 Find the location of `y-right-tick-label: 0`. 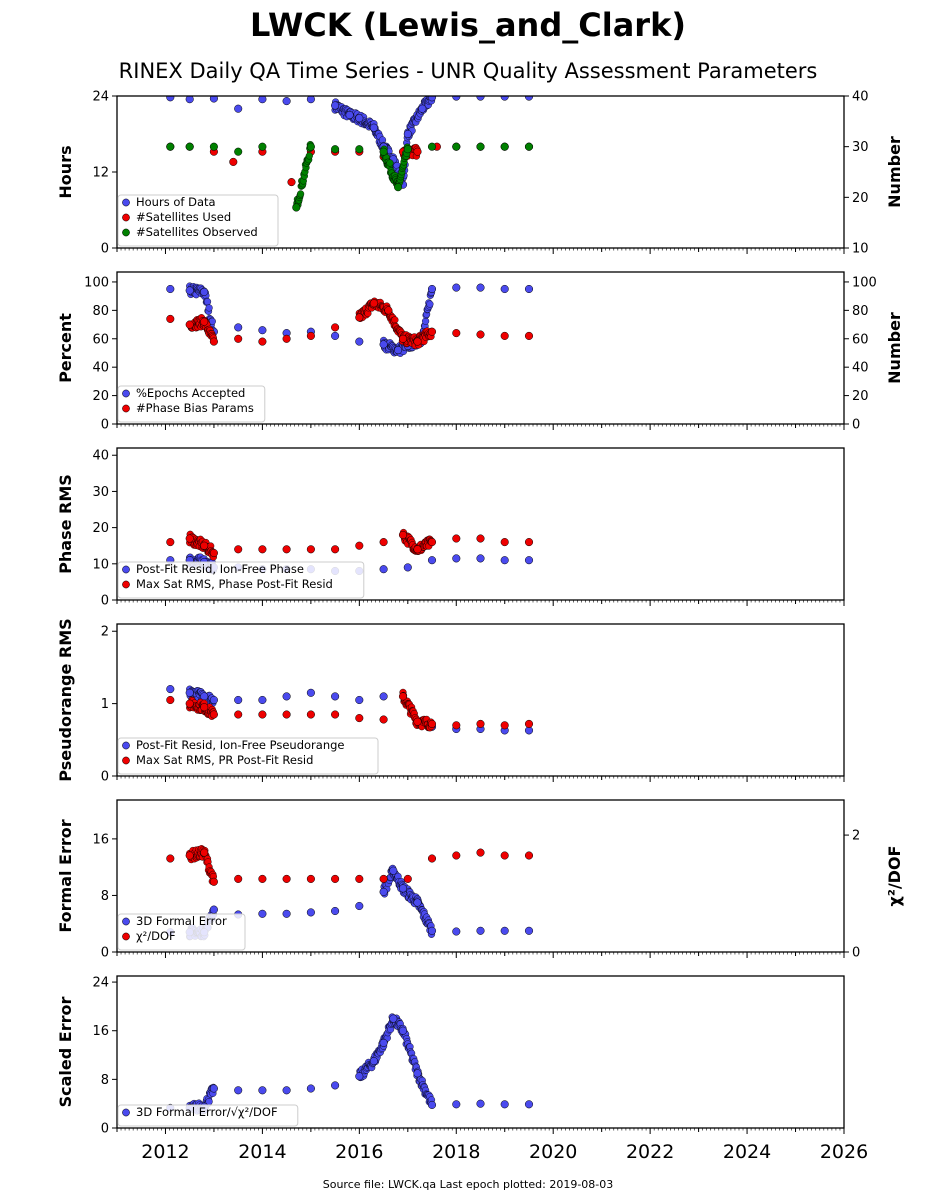

y-right-tick-label: 0 is located at coordinates (856, 953).